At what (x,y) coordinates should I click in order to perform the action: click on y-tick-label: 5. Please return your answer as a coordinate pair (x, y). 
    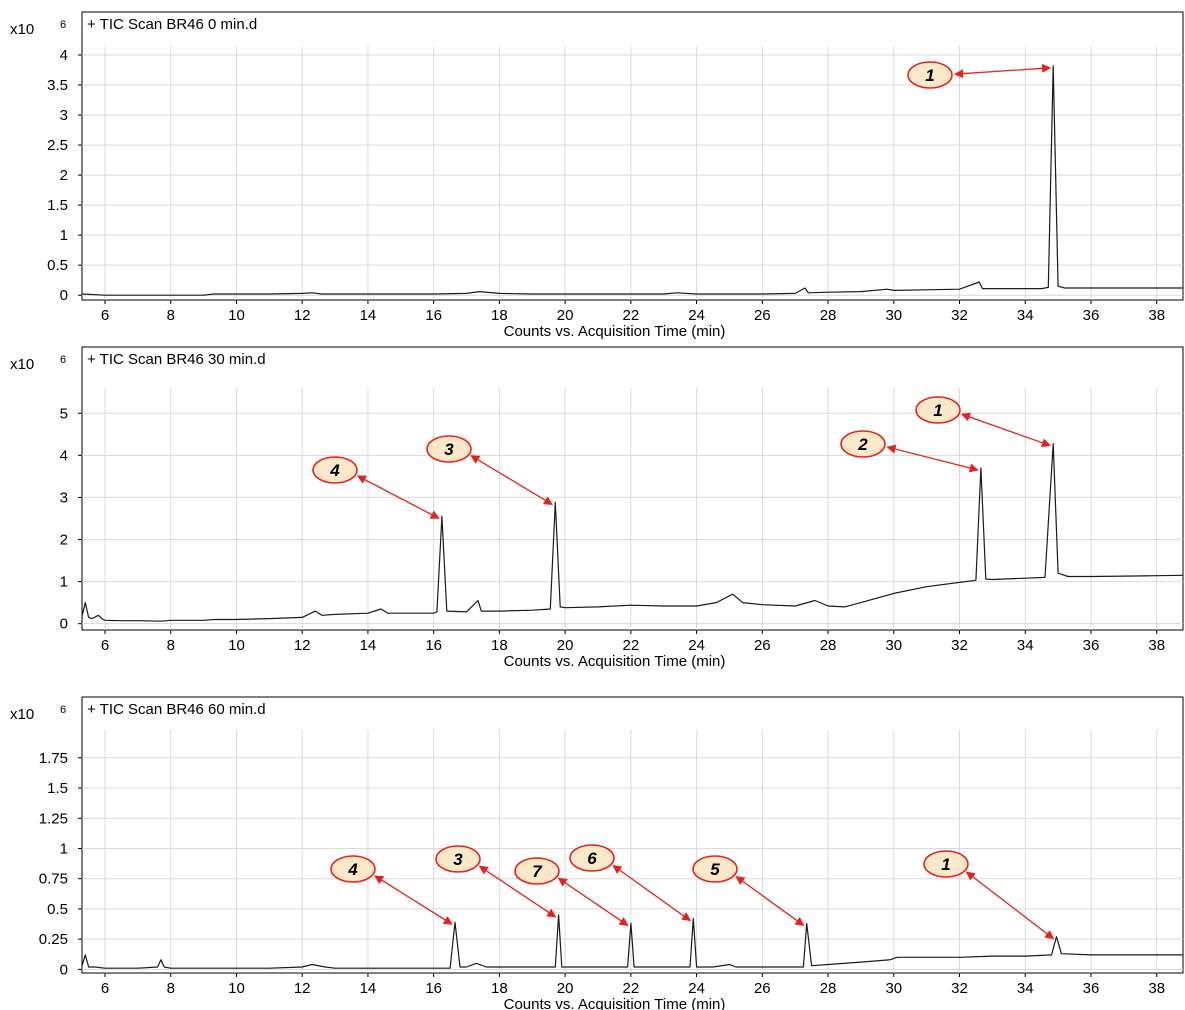
    Looking at the image, I should click on (64, 413).